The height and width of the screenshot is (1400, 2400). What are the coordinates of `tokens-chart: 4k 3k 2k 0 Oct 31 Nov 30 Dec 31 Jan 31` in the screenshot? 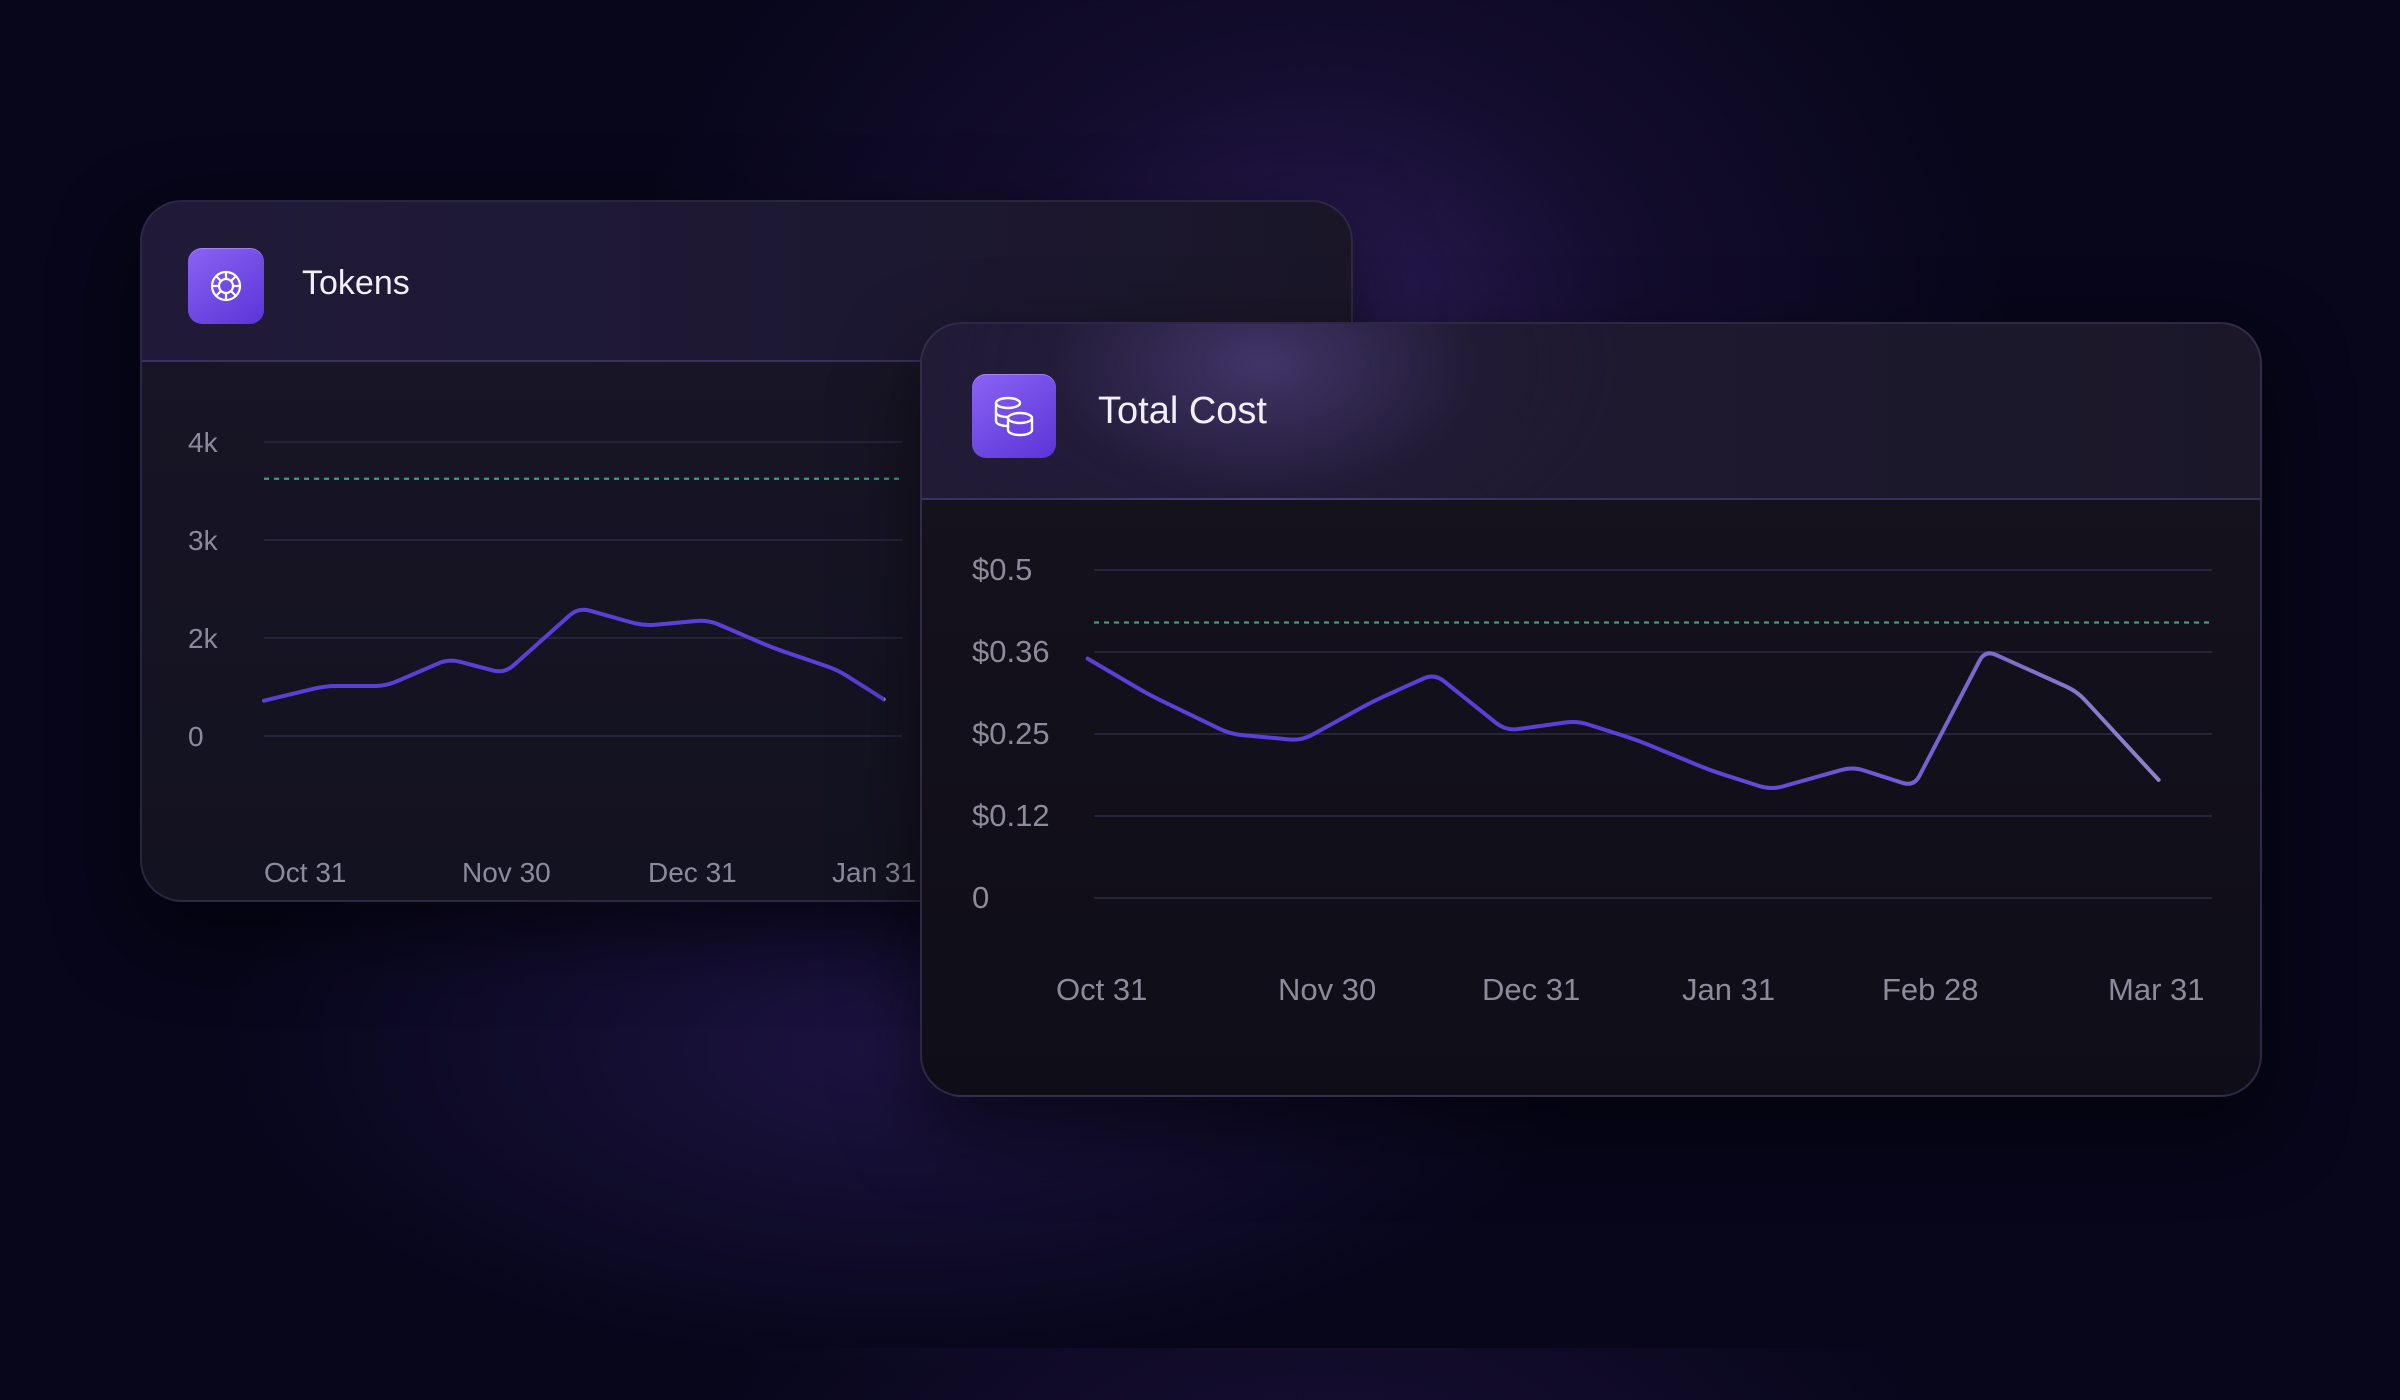 It's located at (552, 657).